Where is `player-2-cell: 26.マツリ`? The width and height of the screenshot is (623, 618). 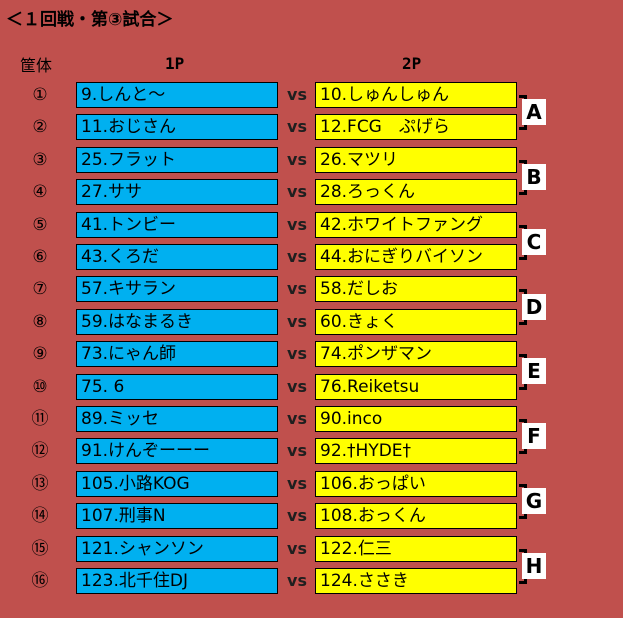
player-2-cell: 26.マツリ is located at coordinates (416, 159).